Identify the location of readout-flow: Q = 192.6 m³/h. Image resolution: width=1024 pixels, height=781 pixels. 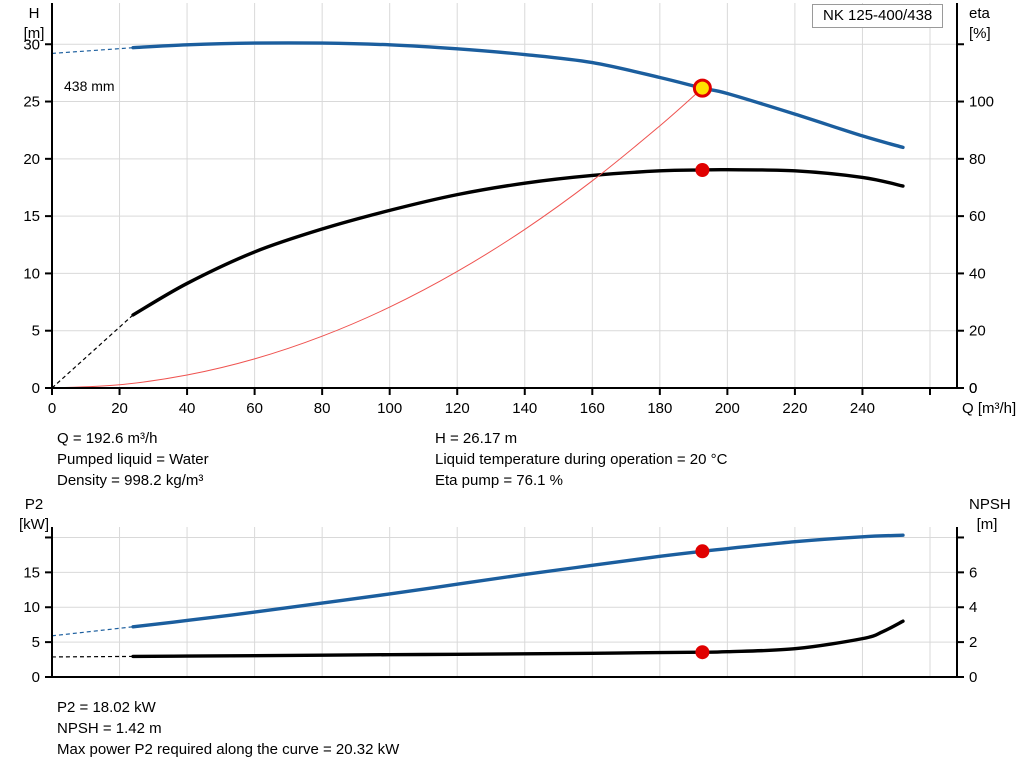
(107, 438).